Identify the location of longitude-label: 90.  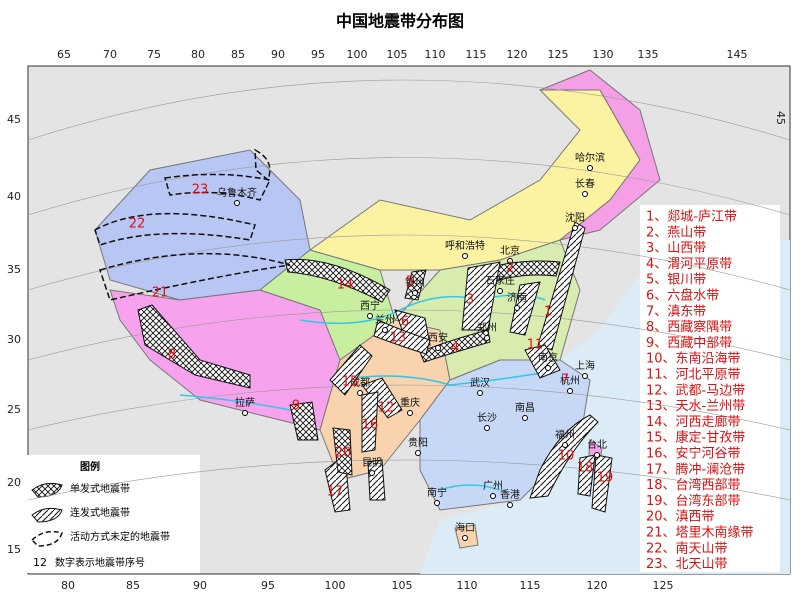
(200, 585).